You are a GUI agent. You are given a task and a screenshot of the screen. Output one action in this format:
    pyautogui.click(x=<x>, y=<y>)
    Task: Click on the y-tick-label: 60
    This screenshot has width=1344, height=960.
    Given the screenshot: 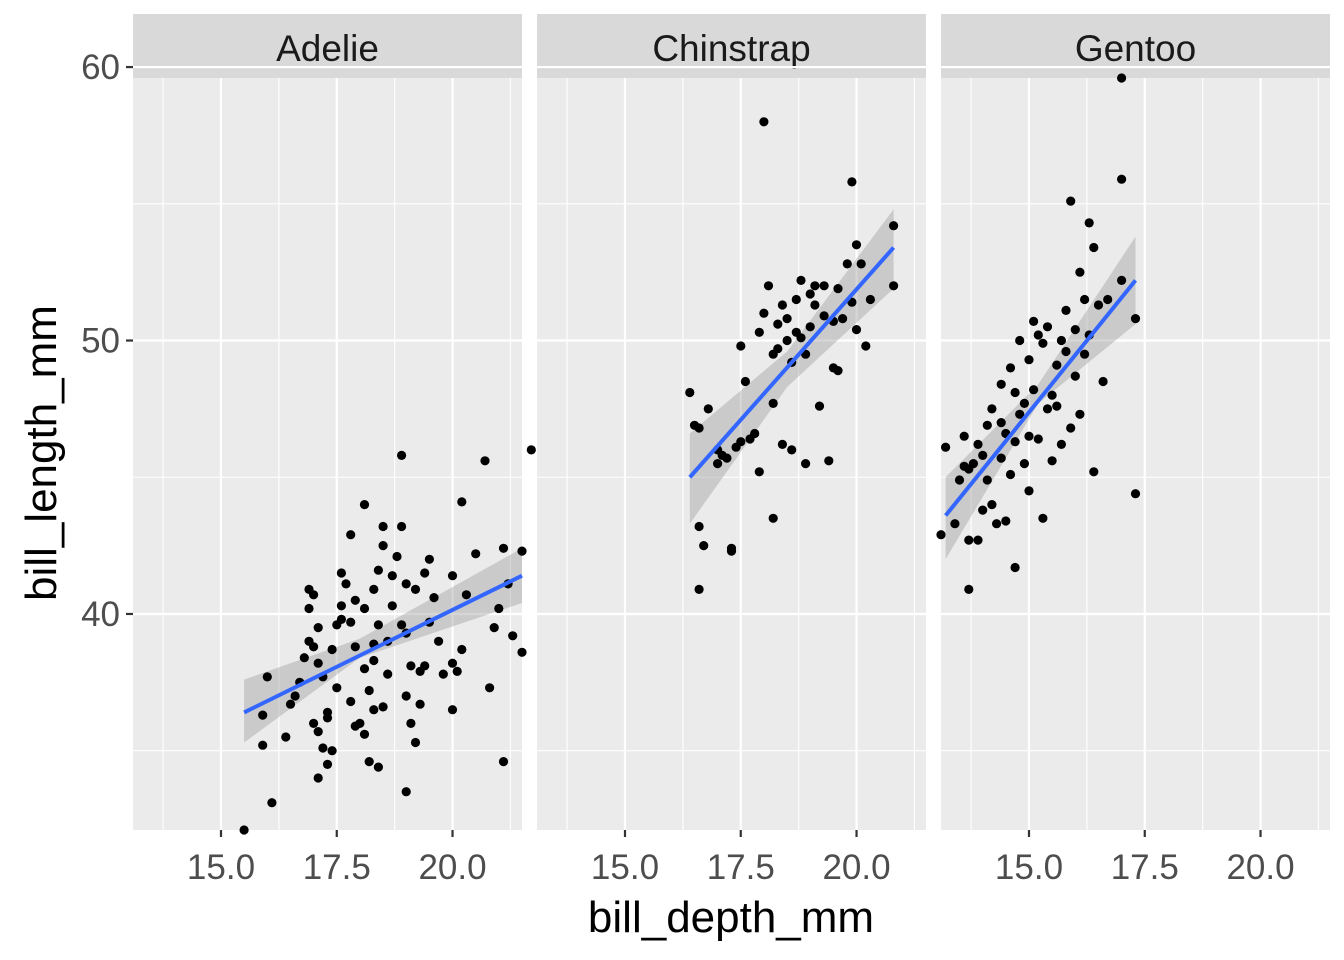 What is the action you would take?
    pyautogui.click(x=100, y=67)
    